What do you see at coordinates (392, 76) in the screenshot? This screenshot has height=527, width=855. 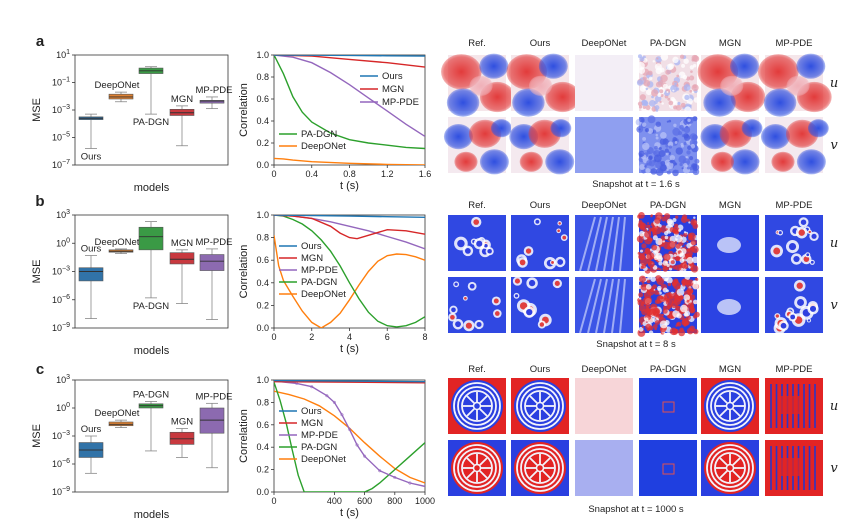 I see `legend-label-Ours: Ours` at bounding box center [392, 76].